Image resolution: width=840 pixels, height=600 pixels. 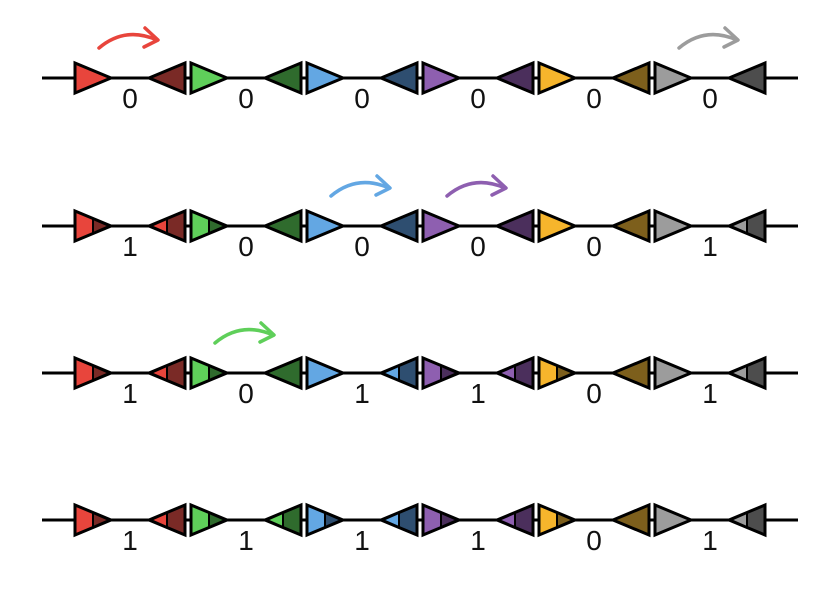 What do you see at coordinates (420, 70) in the screenshot?
I see `chain-row: 0 0 0 0 0 0` at bounding box center [420, 70].